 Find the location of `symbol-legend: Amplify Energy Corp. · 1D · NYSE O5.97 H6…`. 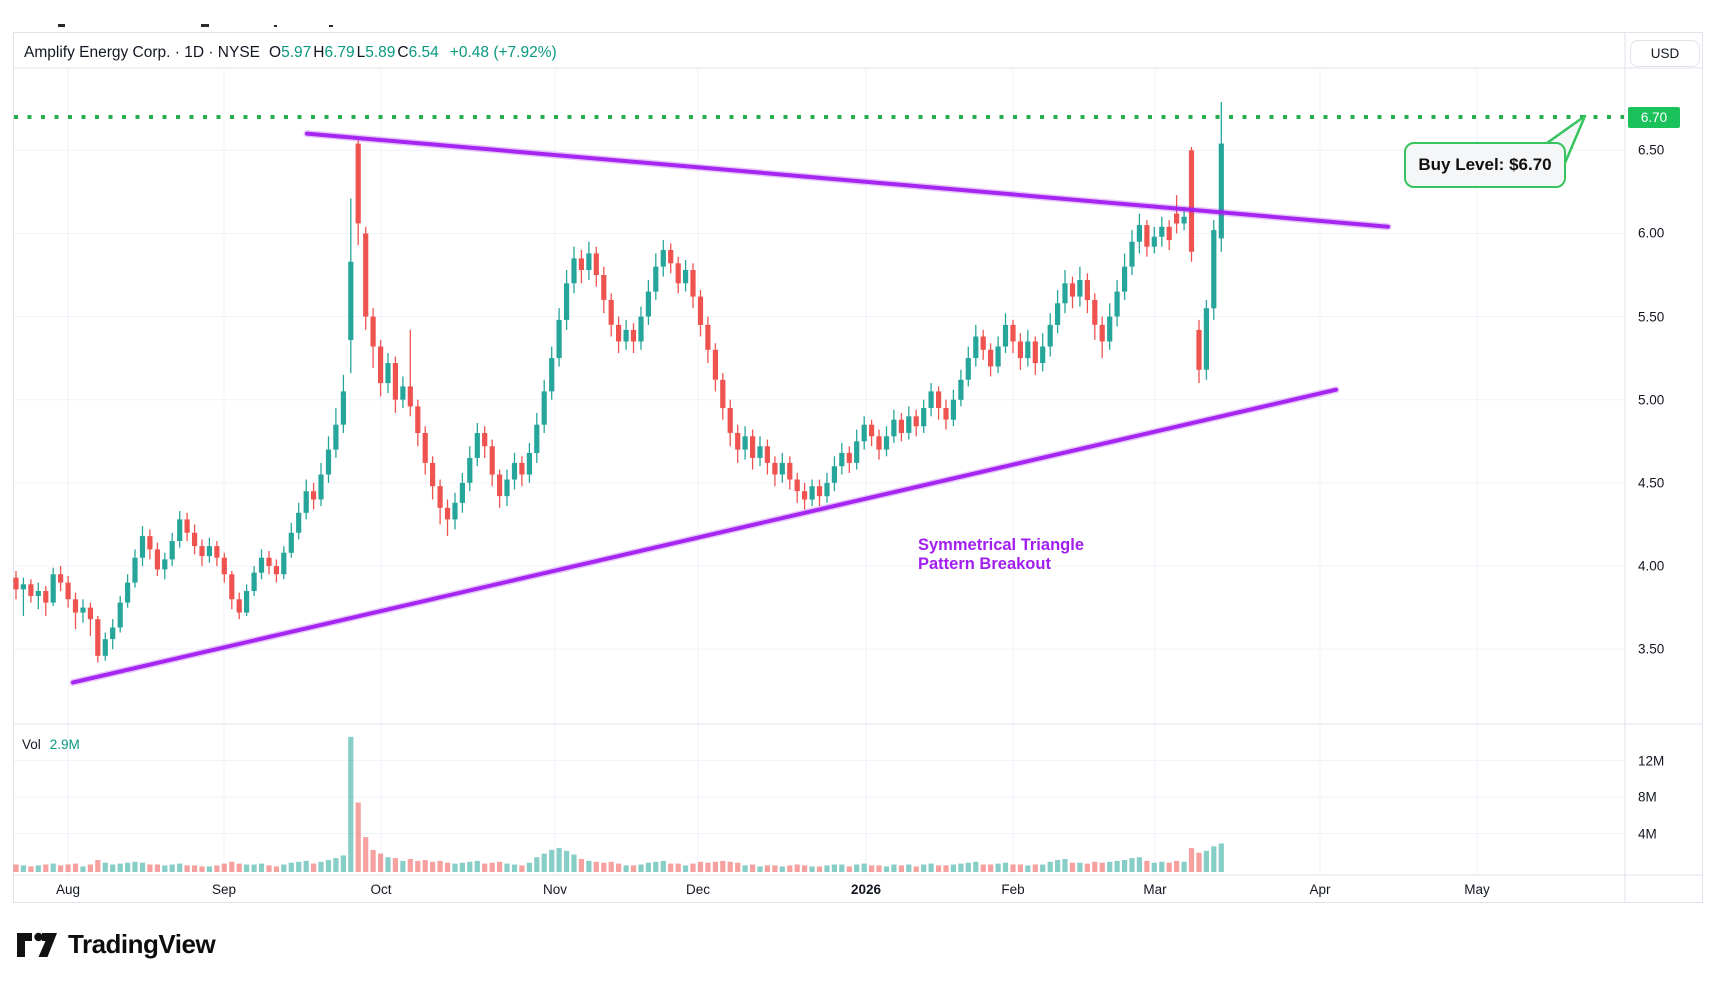

symbol-legend: Amplify Energy Corp. · 1D · NYSE O5.97 H6… is located at coordinates (290, 53).